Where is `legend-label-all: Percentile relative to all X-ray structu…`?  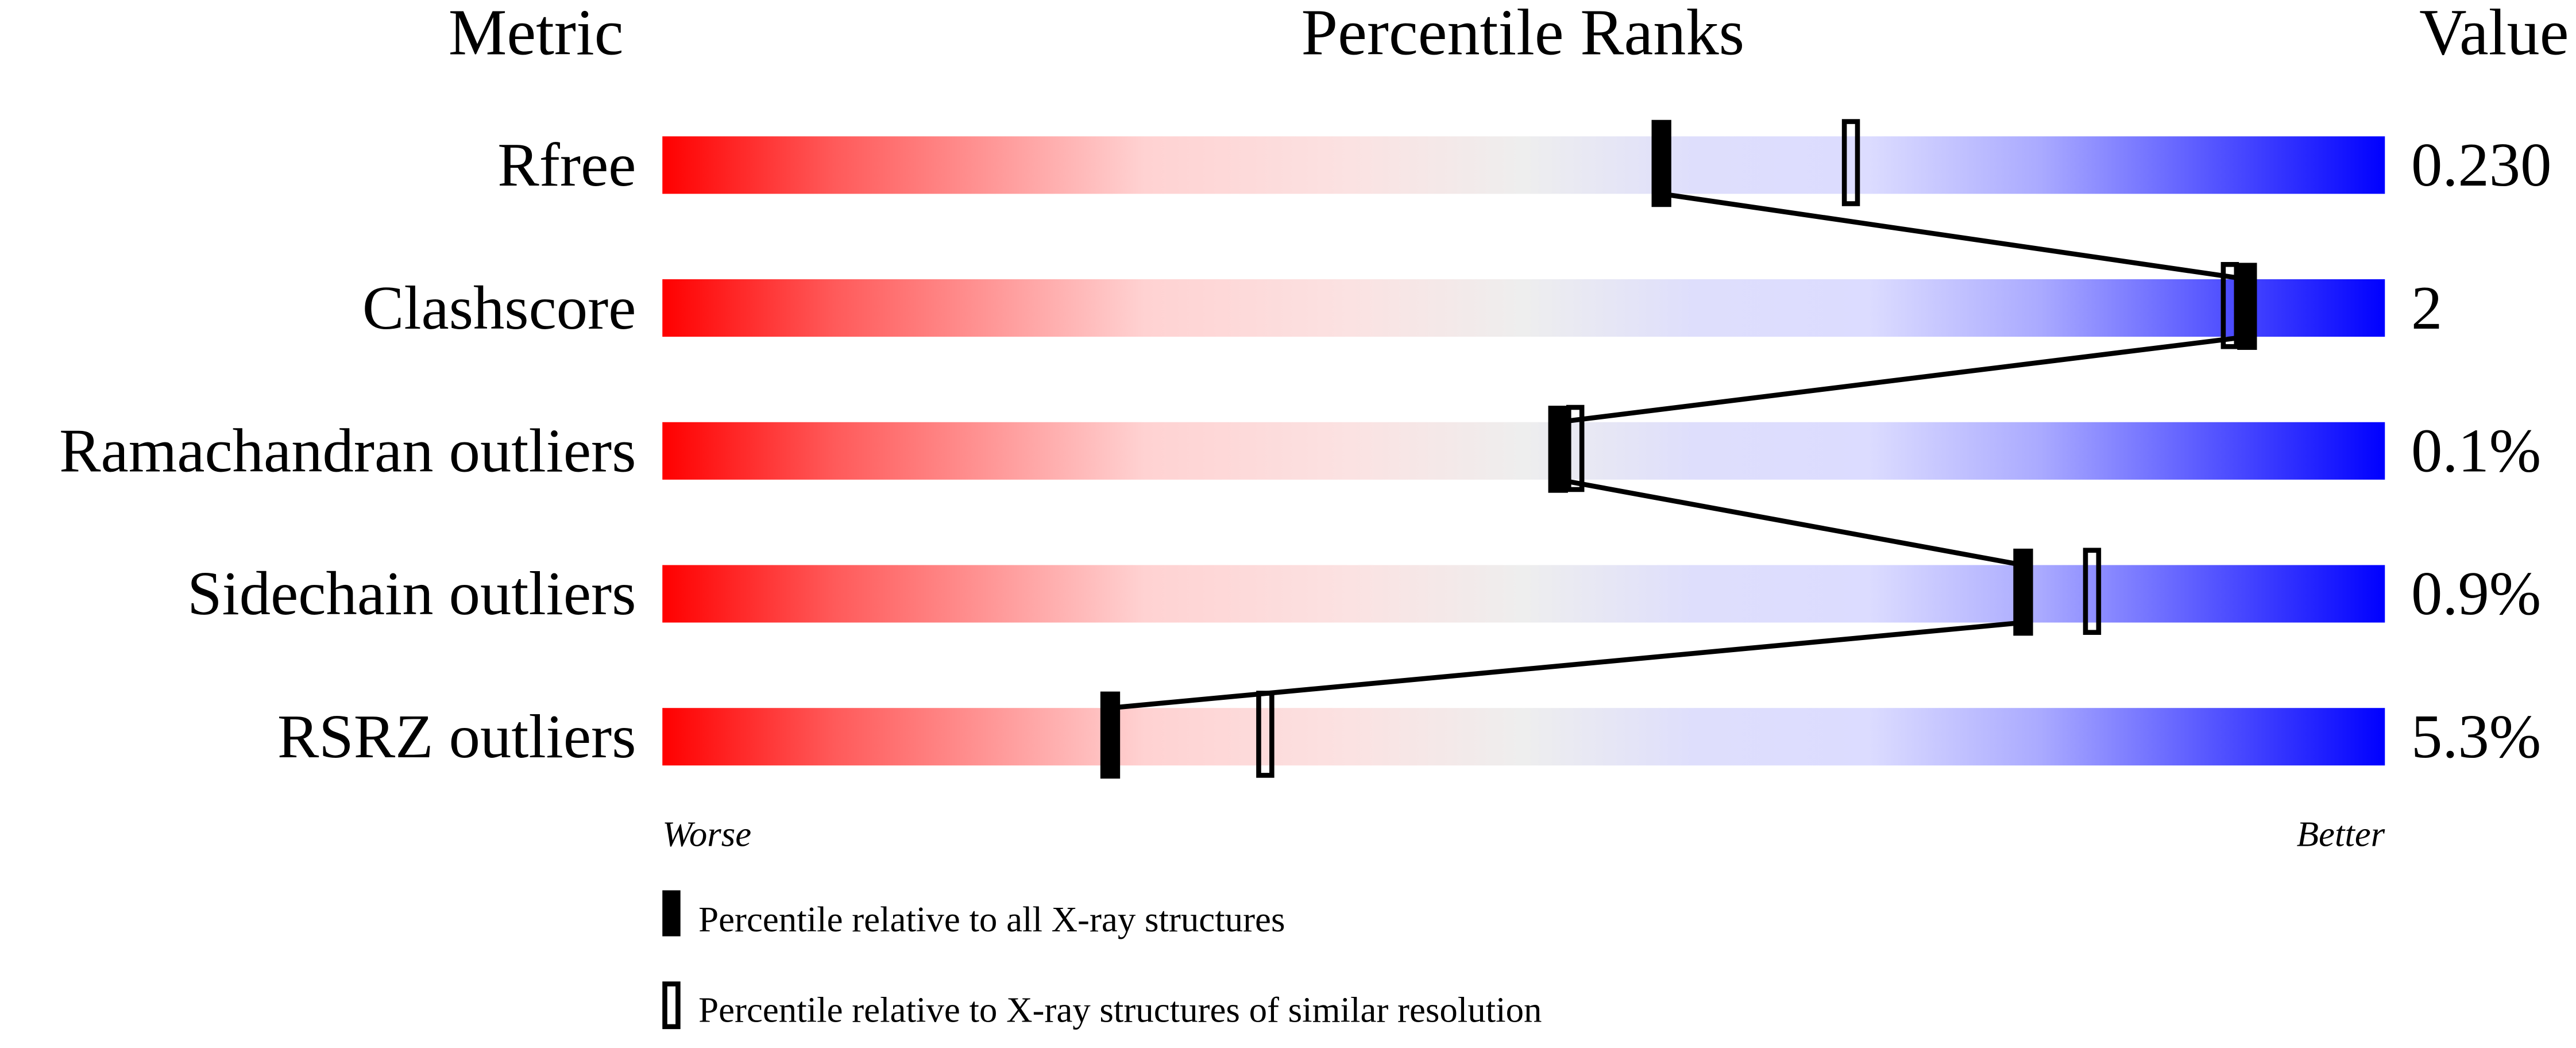 legend-label-all: Percentile relative to all X-ray structu… is located at coordinates (991, 919).